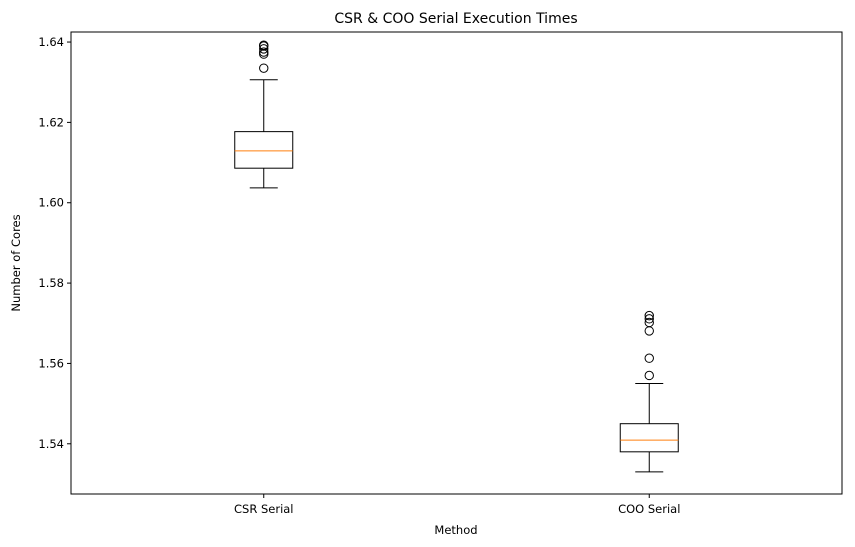 This screenshot has height=547, width=855. What do you see at coordinates (51, 283) in the screenshot?
I see `y-tick-label: 1.58` at bounding box center [51, 283].